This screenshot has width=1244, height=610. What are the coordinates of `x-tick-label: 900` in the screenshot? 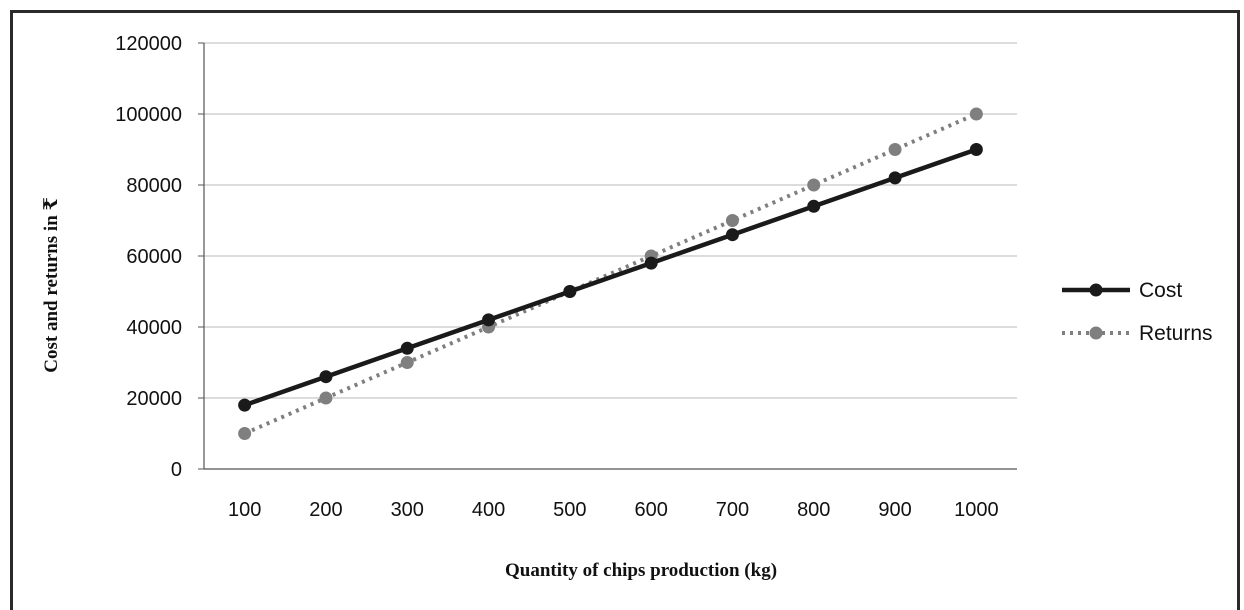 It's located at (894, 510).